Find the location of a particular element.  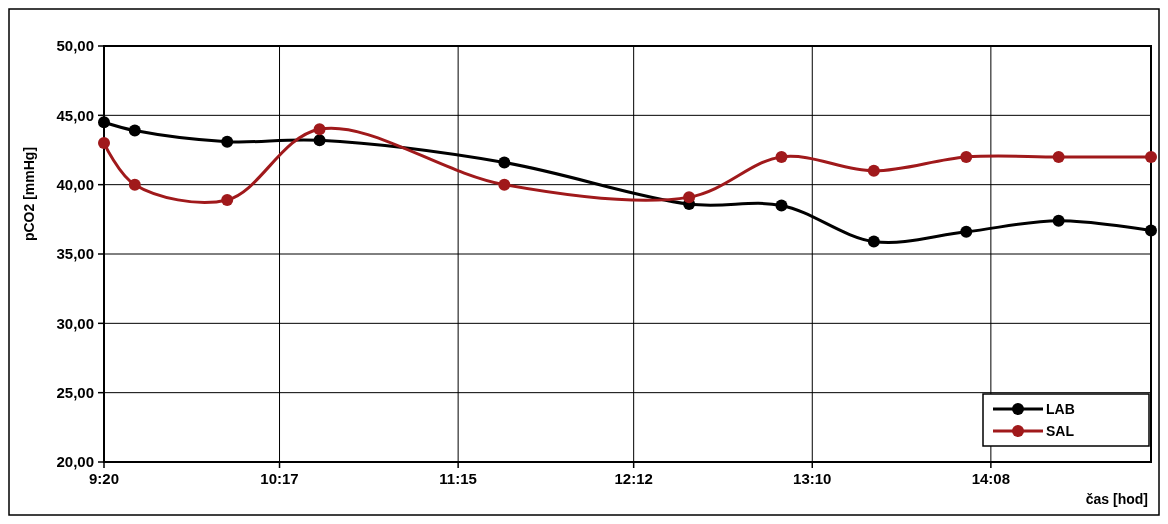

legend-label: LAB is located at coordinates (1060, 408).